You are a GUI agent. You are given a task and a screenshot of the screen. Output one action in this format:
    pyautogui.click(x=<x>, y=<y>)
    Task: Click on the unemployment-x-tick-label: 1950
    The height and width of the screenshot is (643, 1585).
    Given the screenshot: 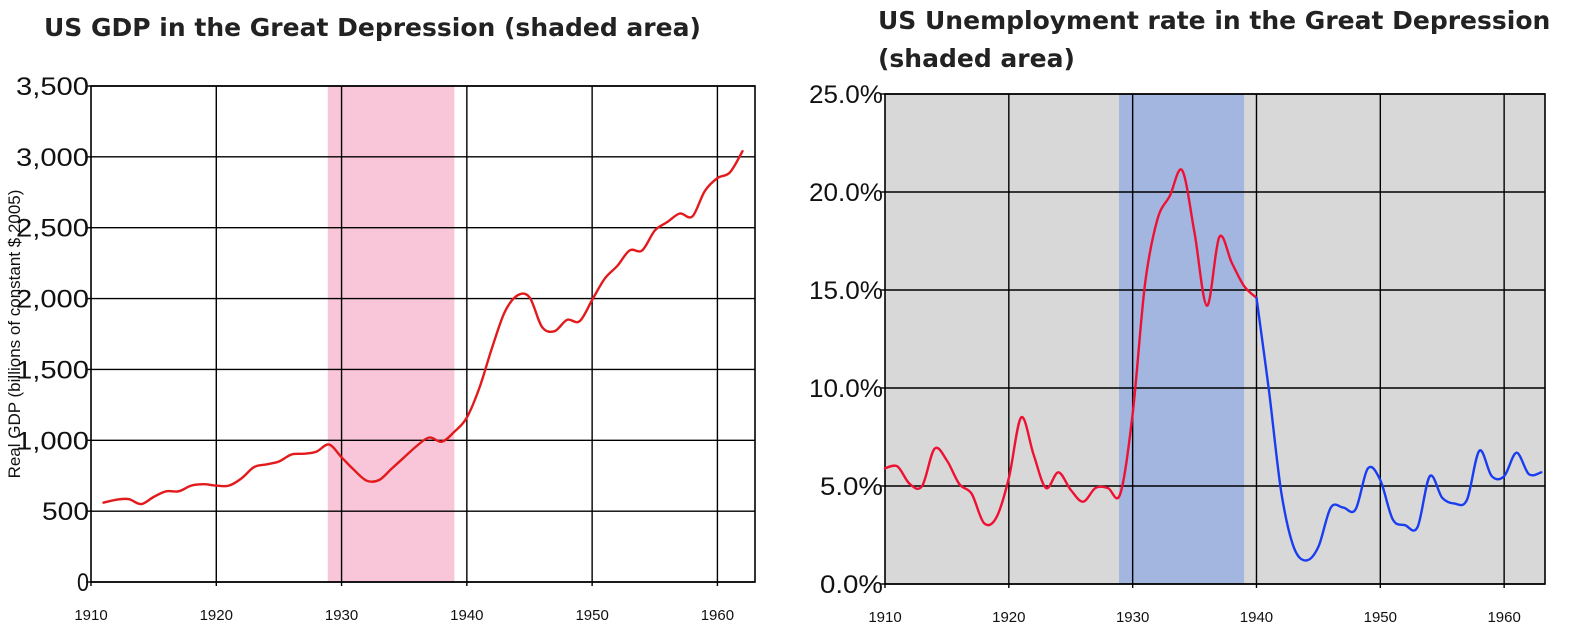 What is the action you would take?
    pyautogui.click(x=1380, y=617)
    